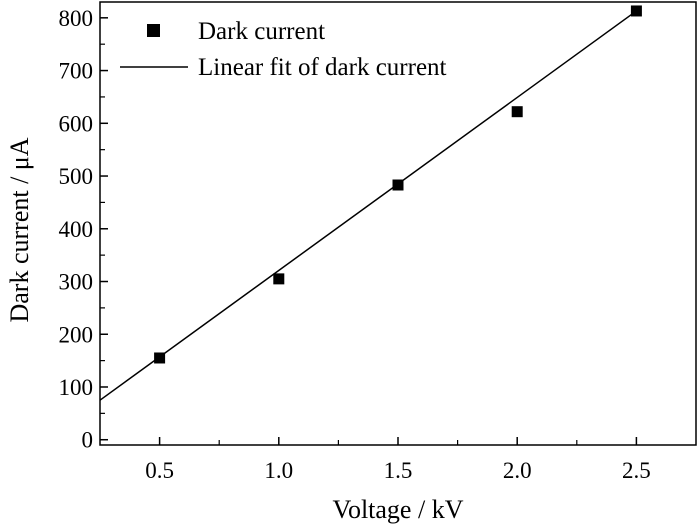 Image resolution: width=700 pixels, height=526 pixels. Describe the element at coordinates (76, 71) in the screenshot. I see `y-tick-label: 700` at that location.